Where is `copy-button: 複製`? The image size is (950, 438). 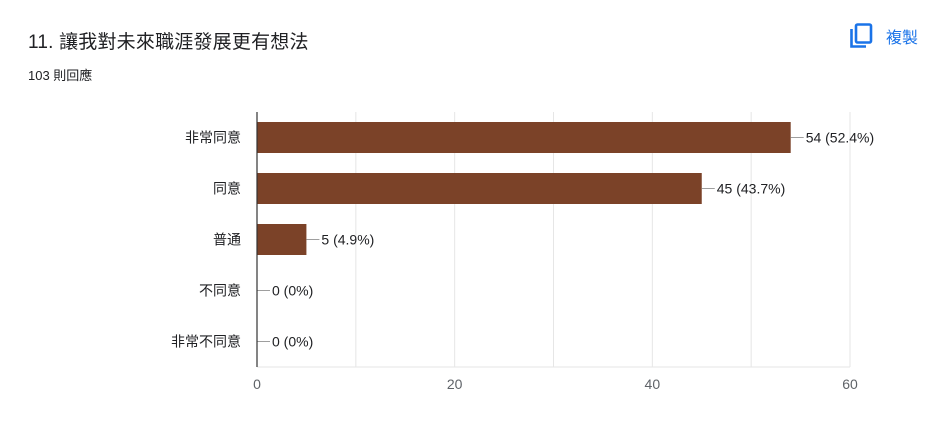
copy-button: 複製 is located at coordinates (883, 36).